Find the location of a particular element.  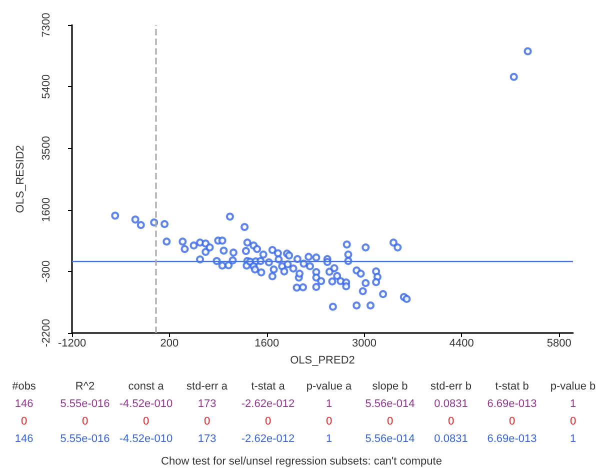

text: t-stat a is located at coordinates (268, 386).